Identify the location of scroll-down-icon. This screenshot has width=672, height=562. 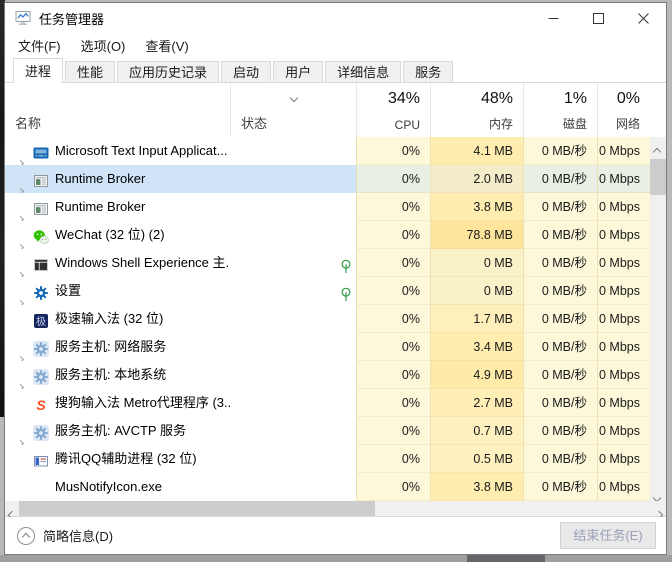
(657, 495).